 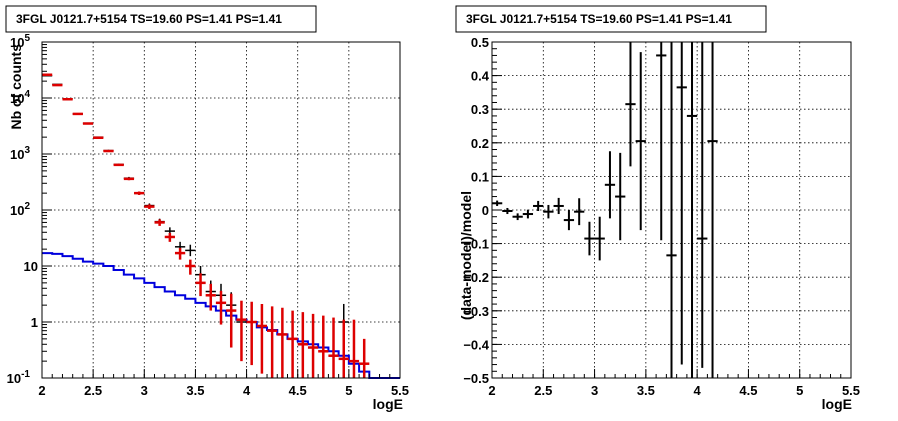 What do you see at coordinates (476, 378) in the screenshot?
I see `y-tick-label: −0.5` at bounding box center [476, 378].